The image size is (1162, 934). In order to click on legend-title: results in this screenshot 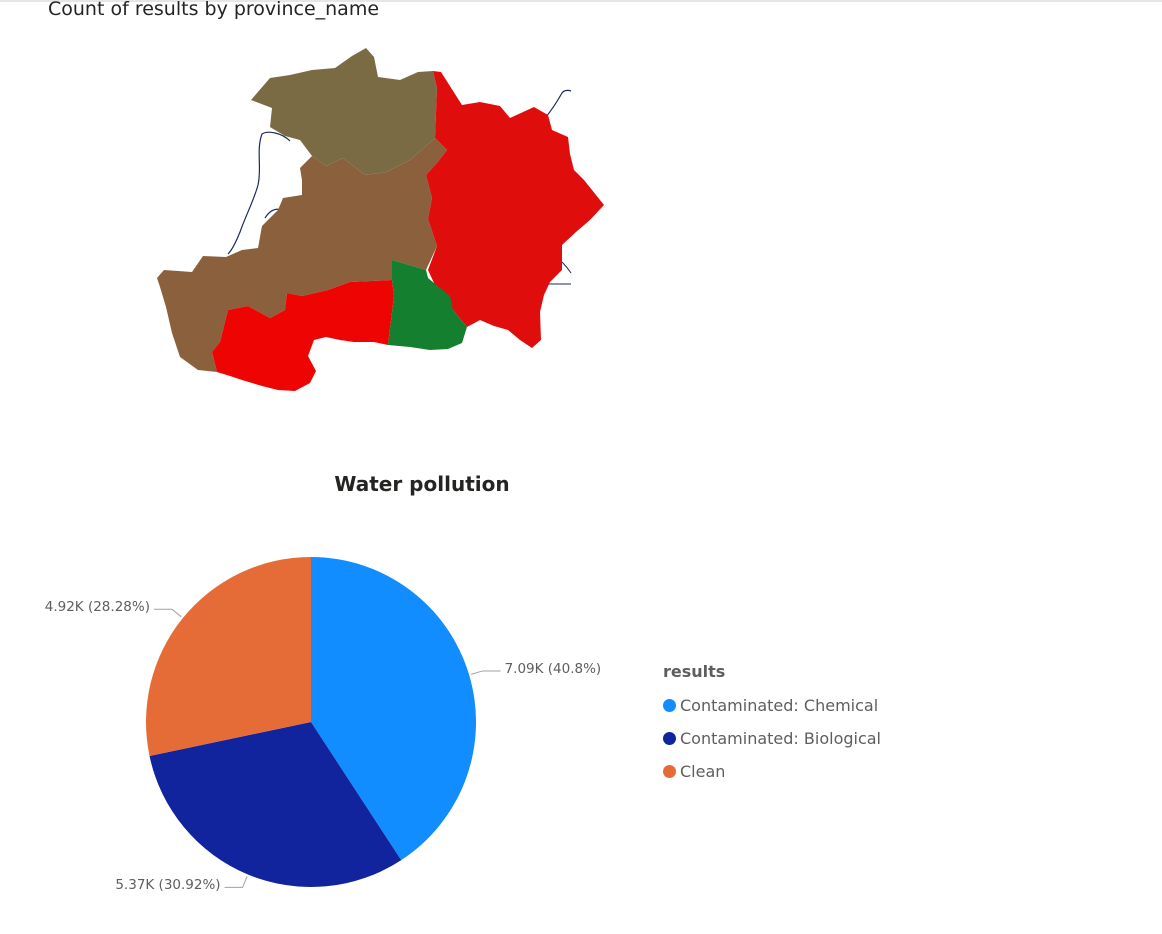, I will do `click(694, 671)`.